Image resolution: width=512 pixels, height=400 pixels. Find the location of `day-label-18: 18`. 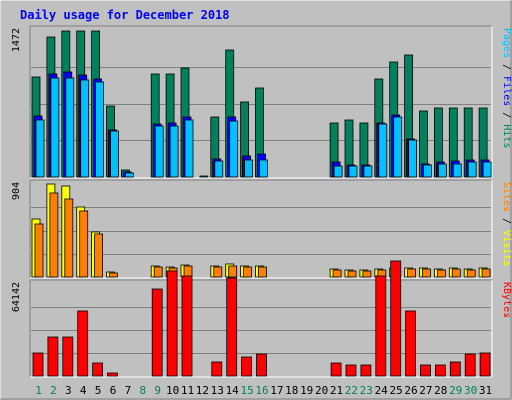

day-label-18: 18 is located at coordinates (291, 390).